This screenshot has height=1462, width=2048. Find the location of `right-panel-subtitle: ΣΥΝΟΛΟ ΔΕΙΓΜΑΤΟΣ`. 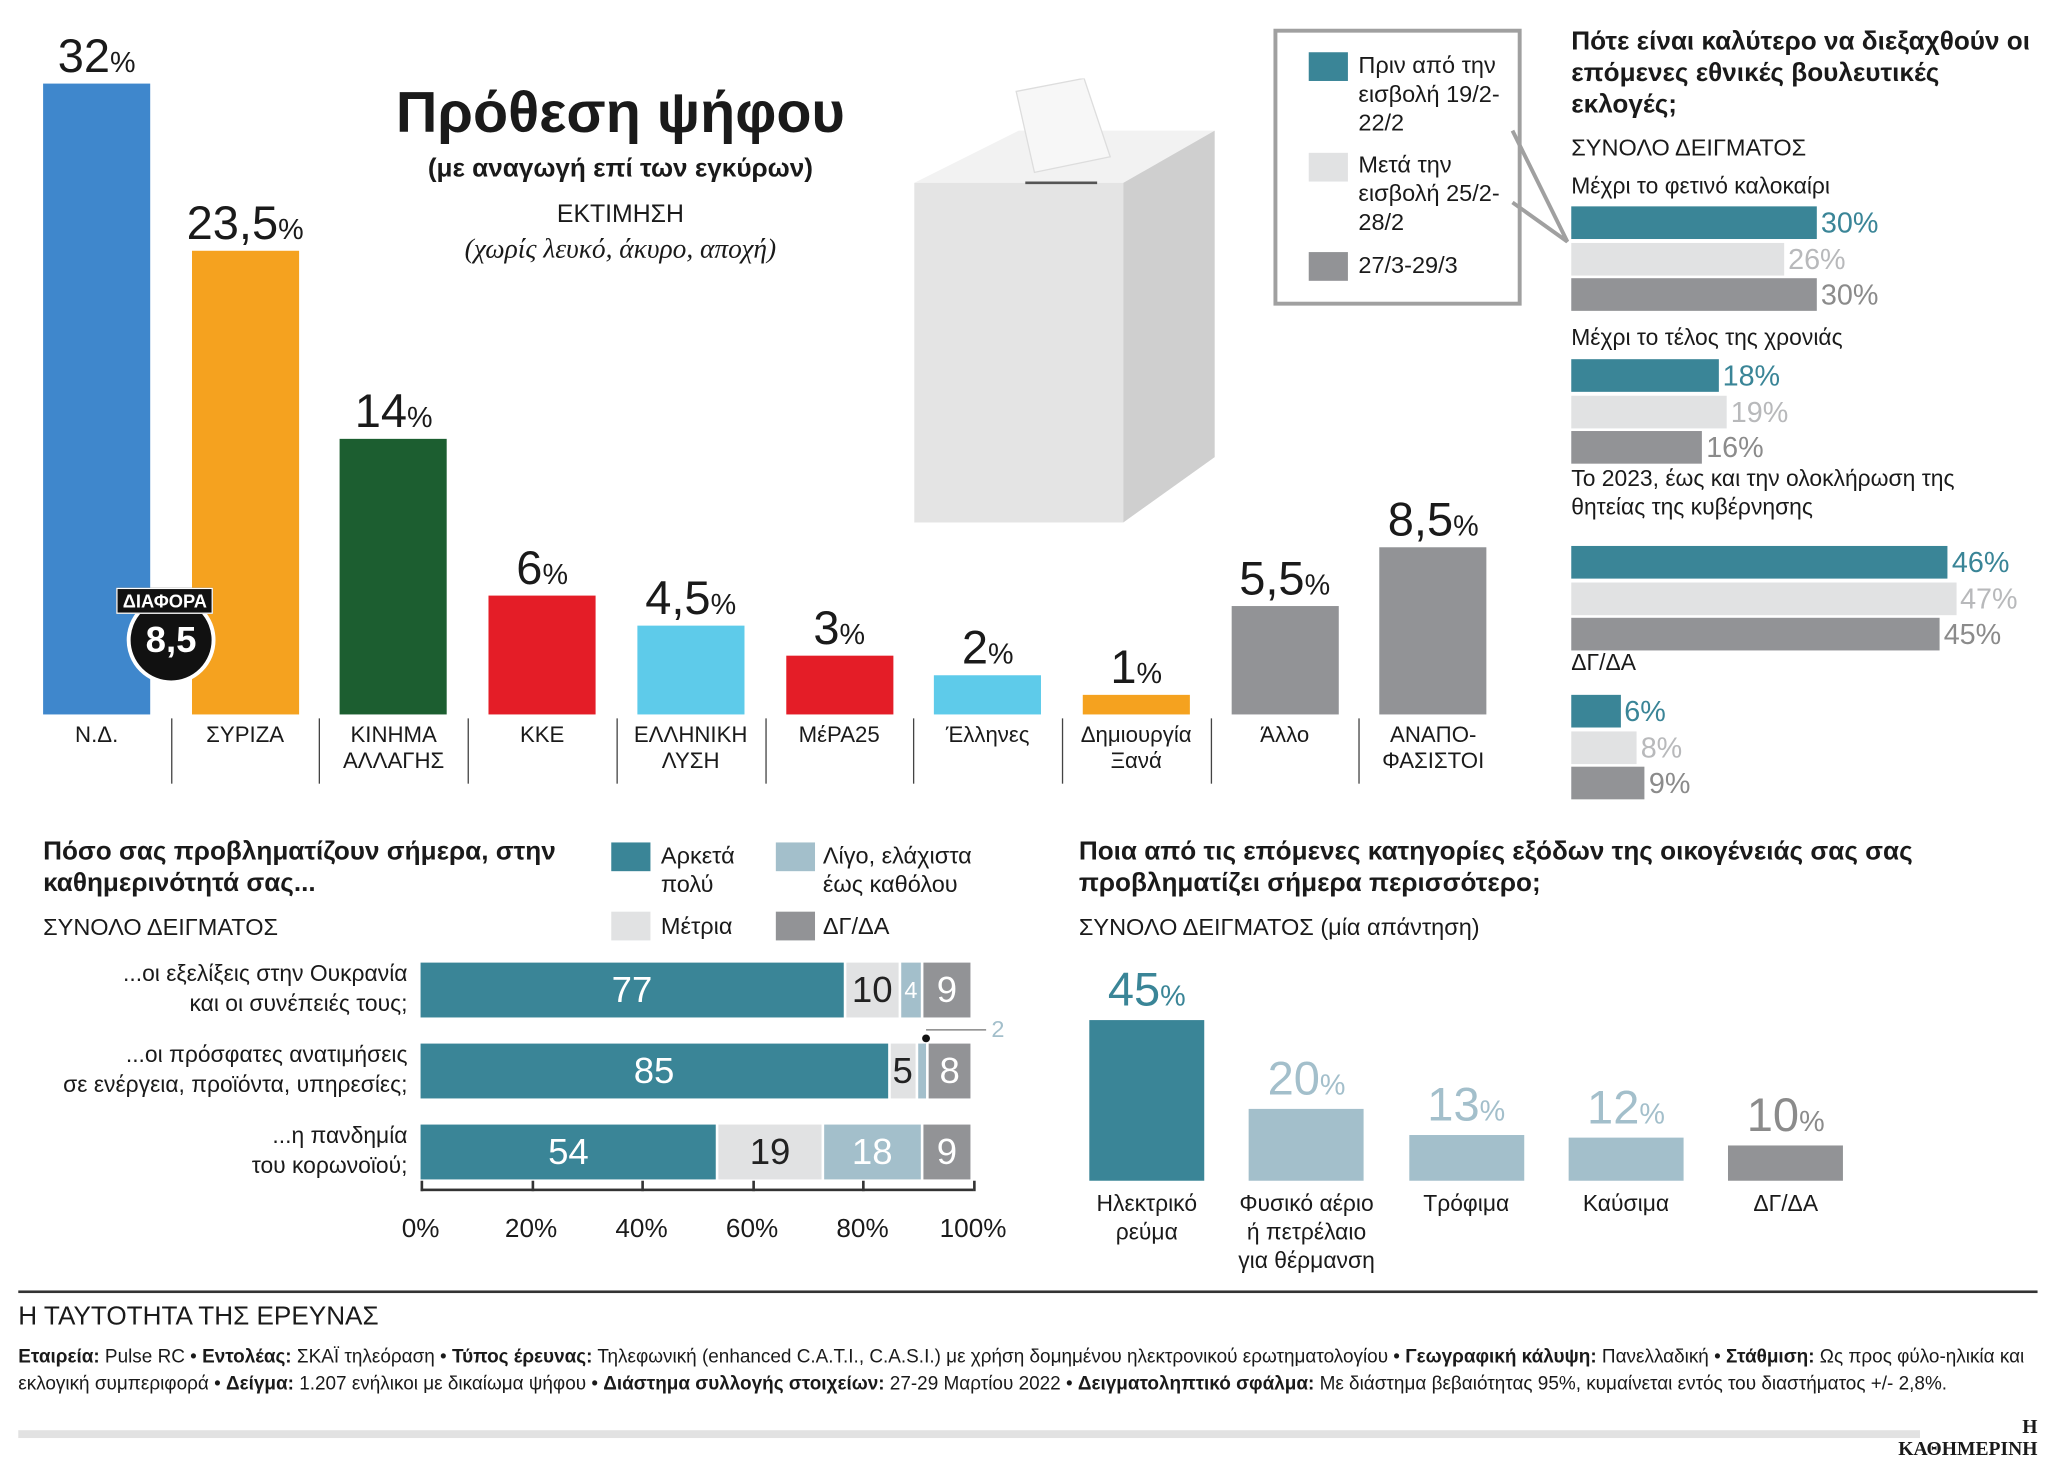

right-panel-subtitle: ΣΥΝΟΛΟ ΔΕΙΓΜΑΤΟΣ is located at coordinates (1689, 147).